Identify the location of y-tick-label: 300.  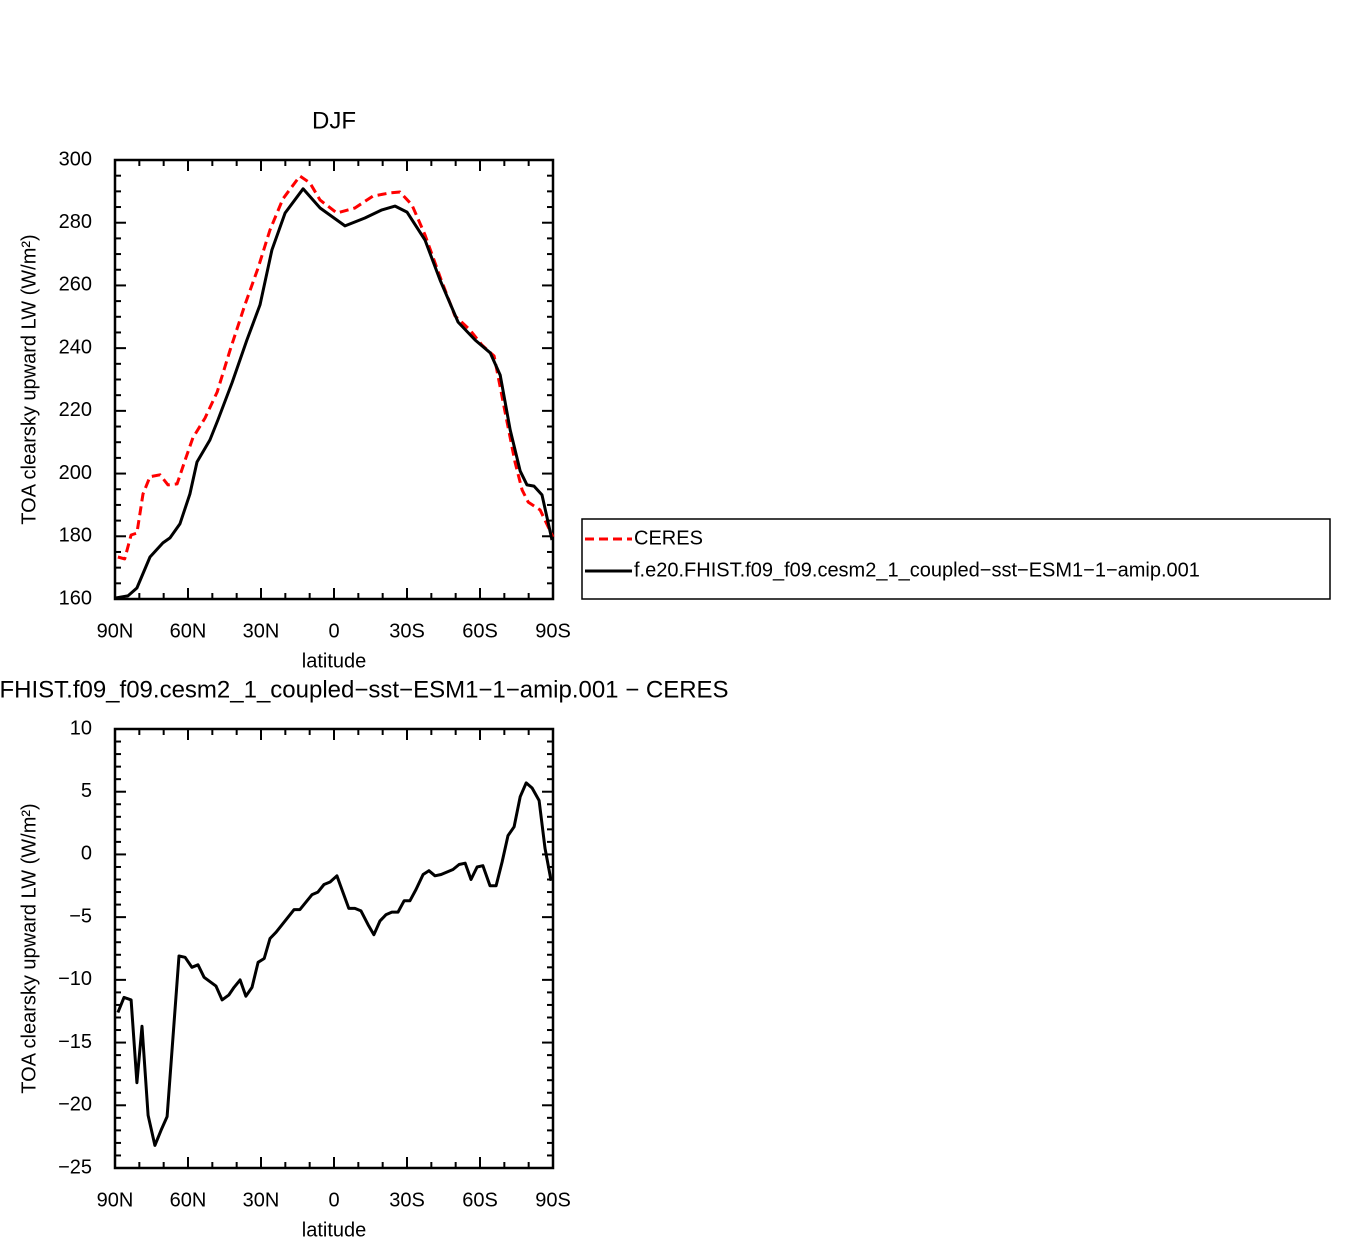
(75, 159).